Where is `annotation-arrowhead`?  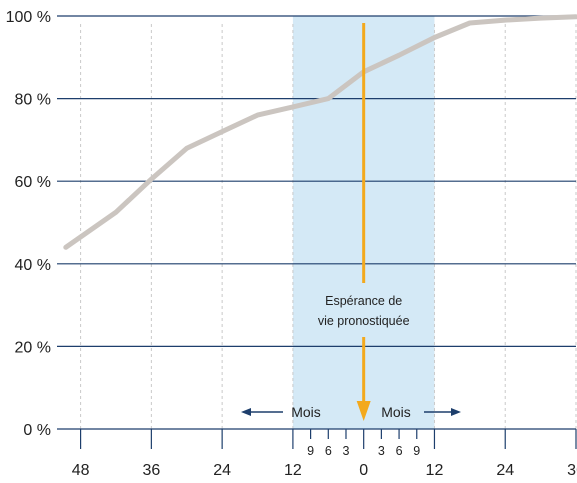 annotation-arrowhead is located at coordinates (363, 411).